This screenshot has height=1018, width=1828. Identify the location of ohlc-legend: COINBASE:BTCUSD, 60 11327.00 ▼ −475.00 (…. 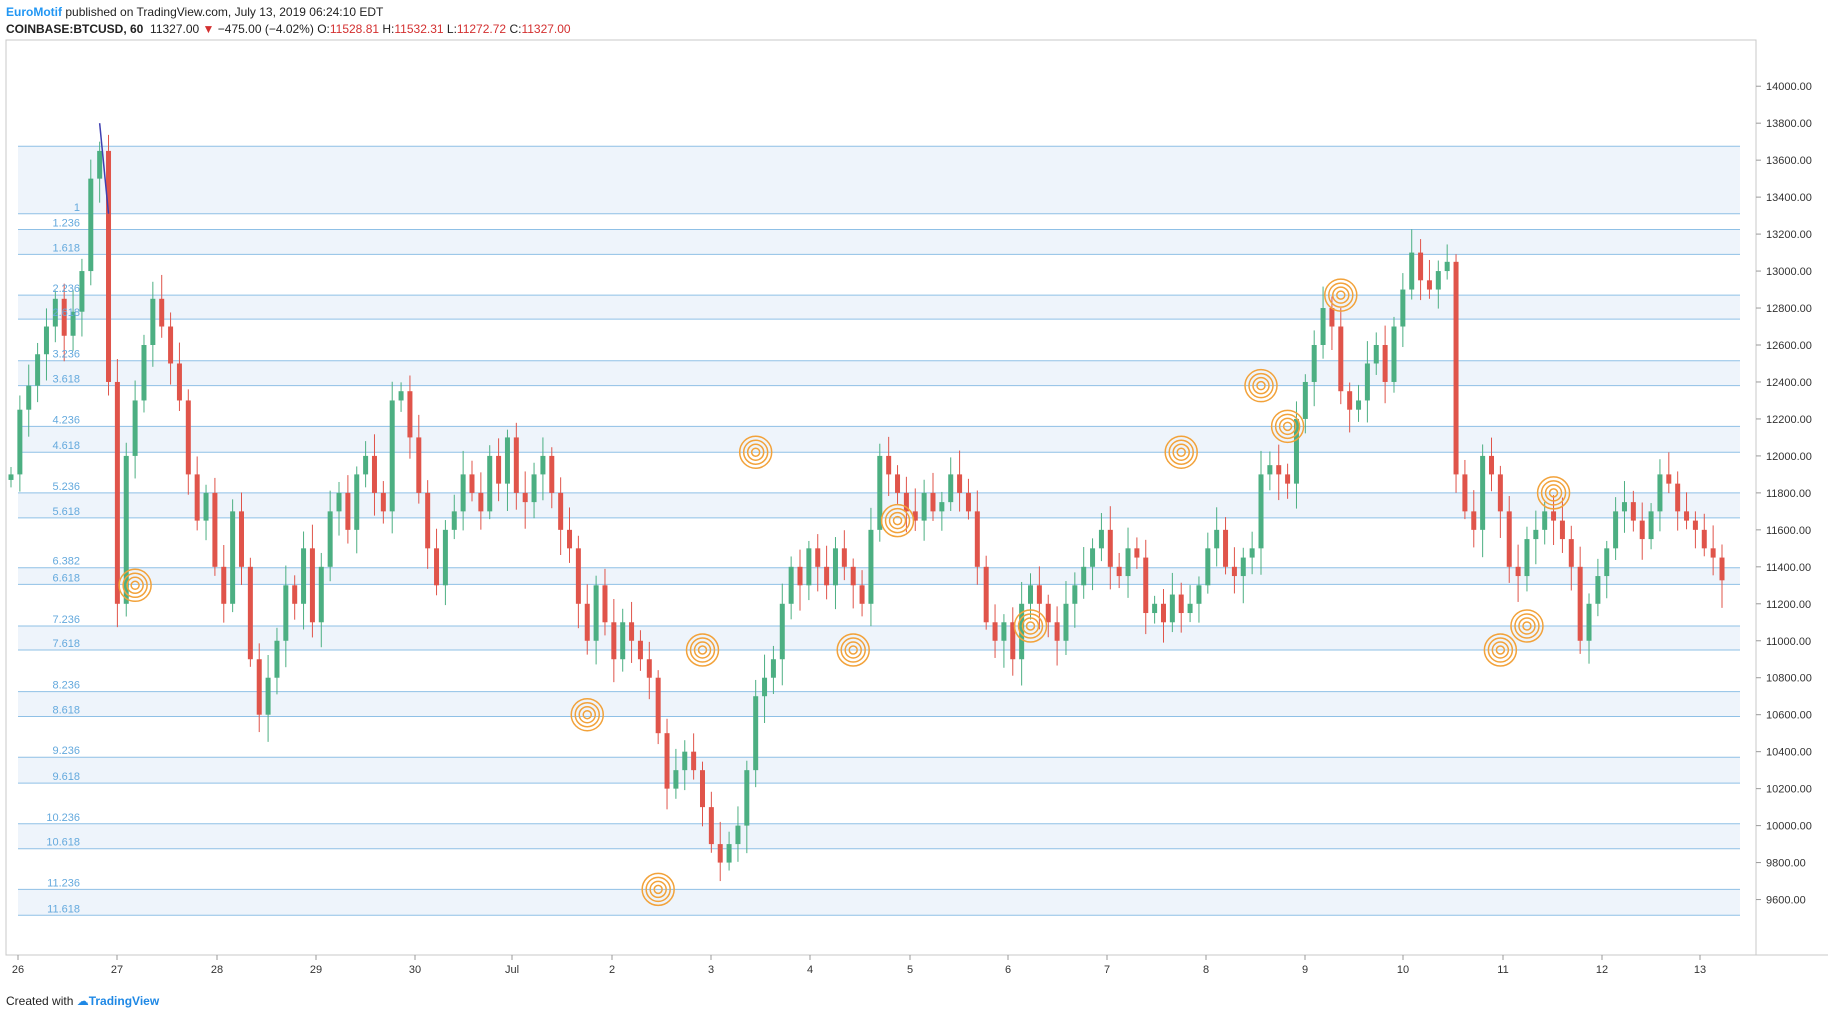
(288, 29).